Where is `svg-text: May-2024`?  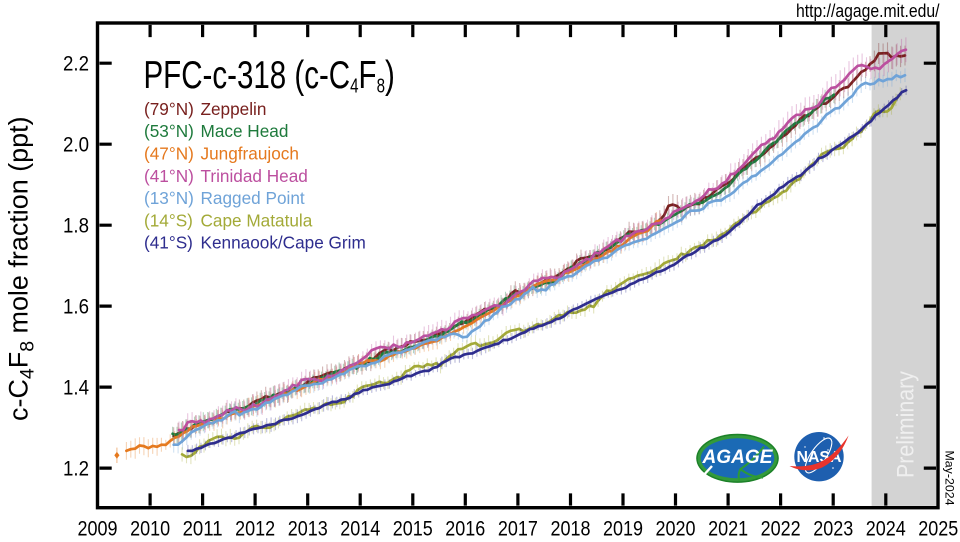
svg-text: May-2024 is located at coordinates (950, 478).